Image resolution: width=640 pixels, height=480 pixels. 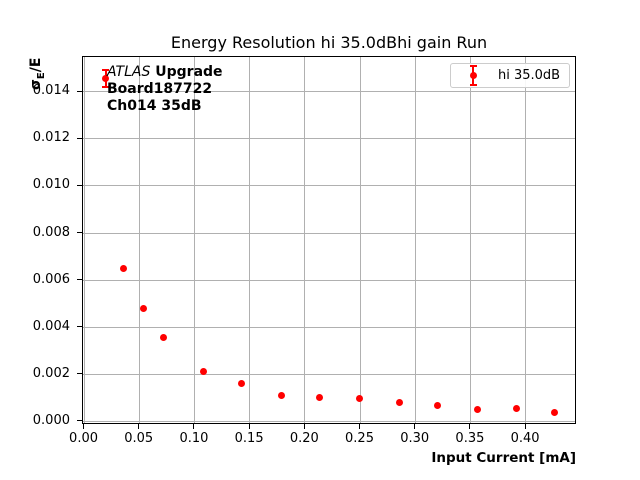 I want to click on y-tick-label: 0.014, so click(x=51, y=91).